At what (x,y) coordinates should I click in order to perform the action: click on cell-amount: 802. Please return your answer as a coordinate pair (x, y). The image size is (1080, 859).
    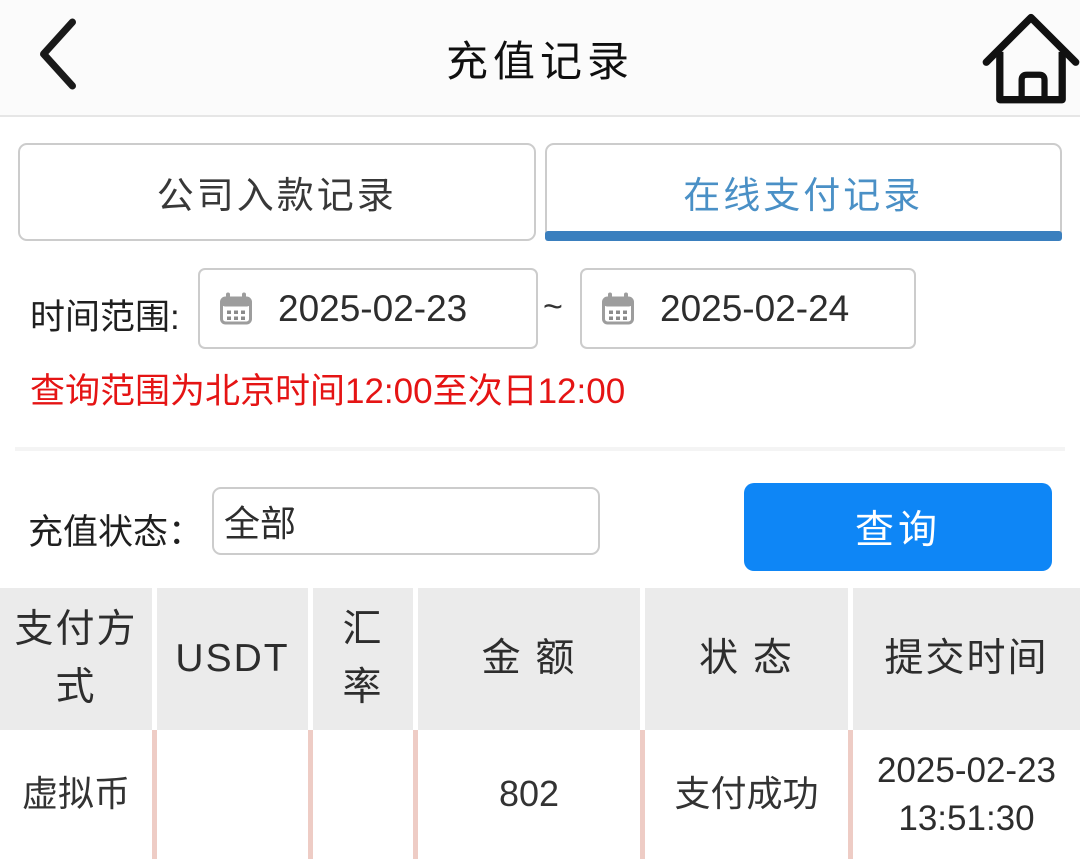
    Looking at the image, I should click on (531, 794).